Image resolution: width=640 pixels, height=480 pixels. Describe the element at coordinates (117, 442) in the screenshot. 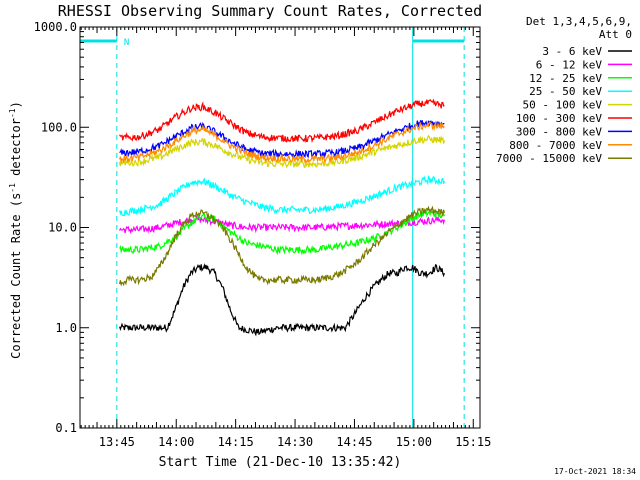

I see `x-tick-label: 13:45` at that location.